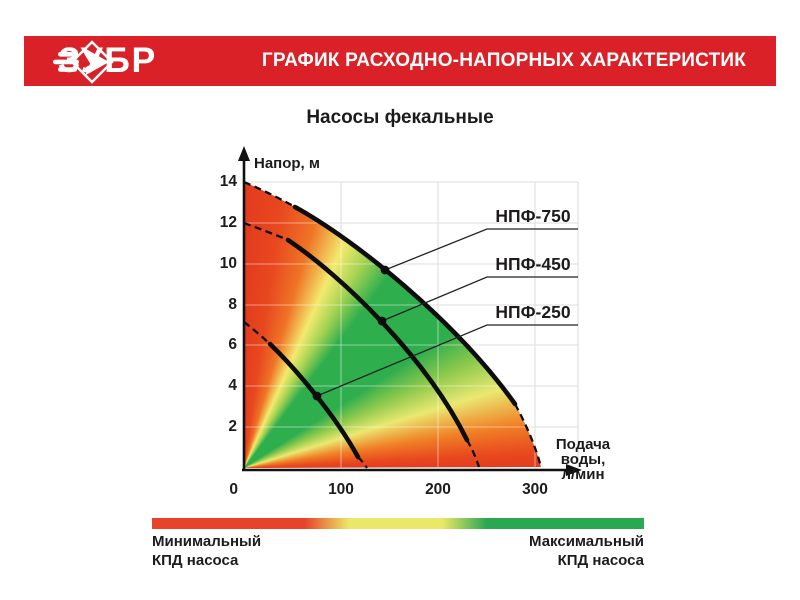 The width and height of the screenshot is (800, 600). I want to click on y-tick-14: 14, so click(228, 181).